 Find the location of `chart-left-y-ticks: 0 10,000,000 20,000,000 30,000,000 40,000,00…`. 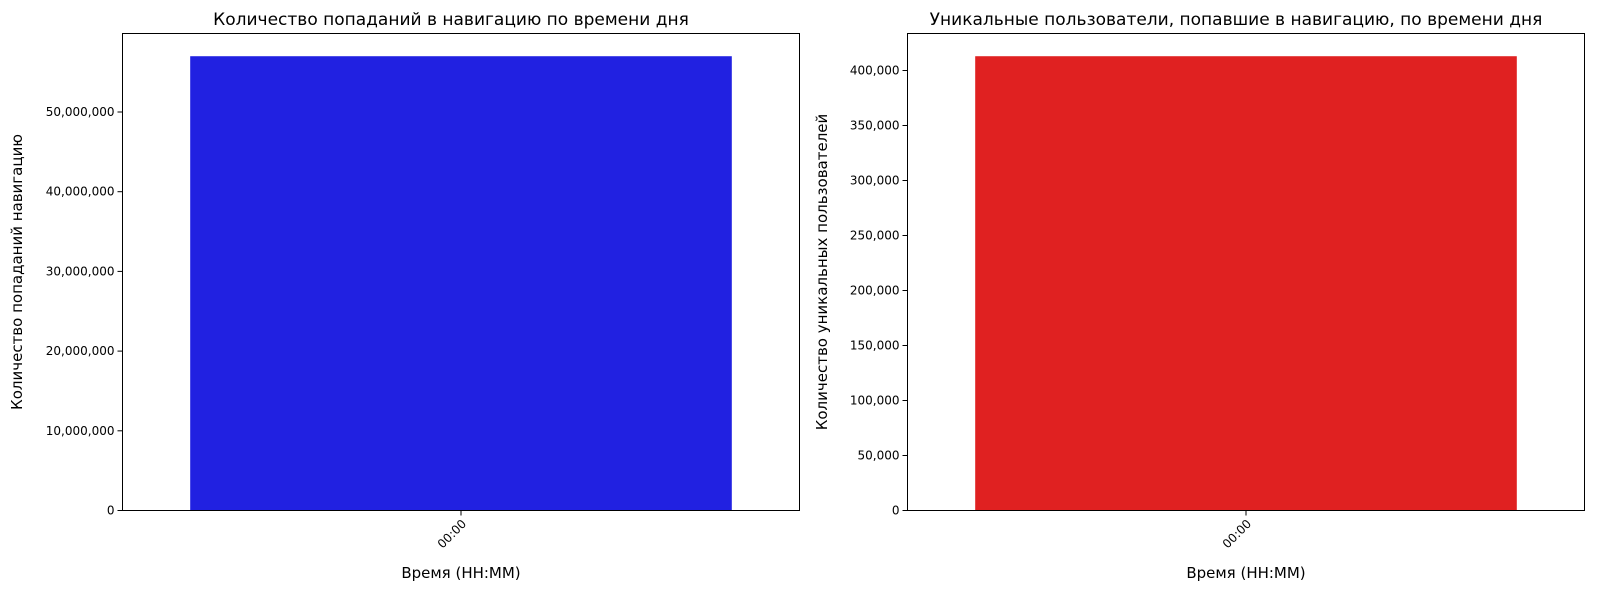

chart-left-y-ticks: 0 10,000,000 20,000,000 30,000,000 40,000,00… is located at coordinates (84, 311).